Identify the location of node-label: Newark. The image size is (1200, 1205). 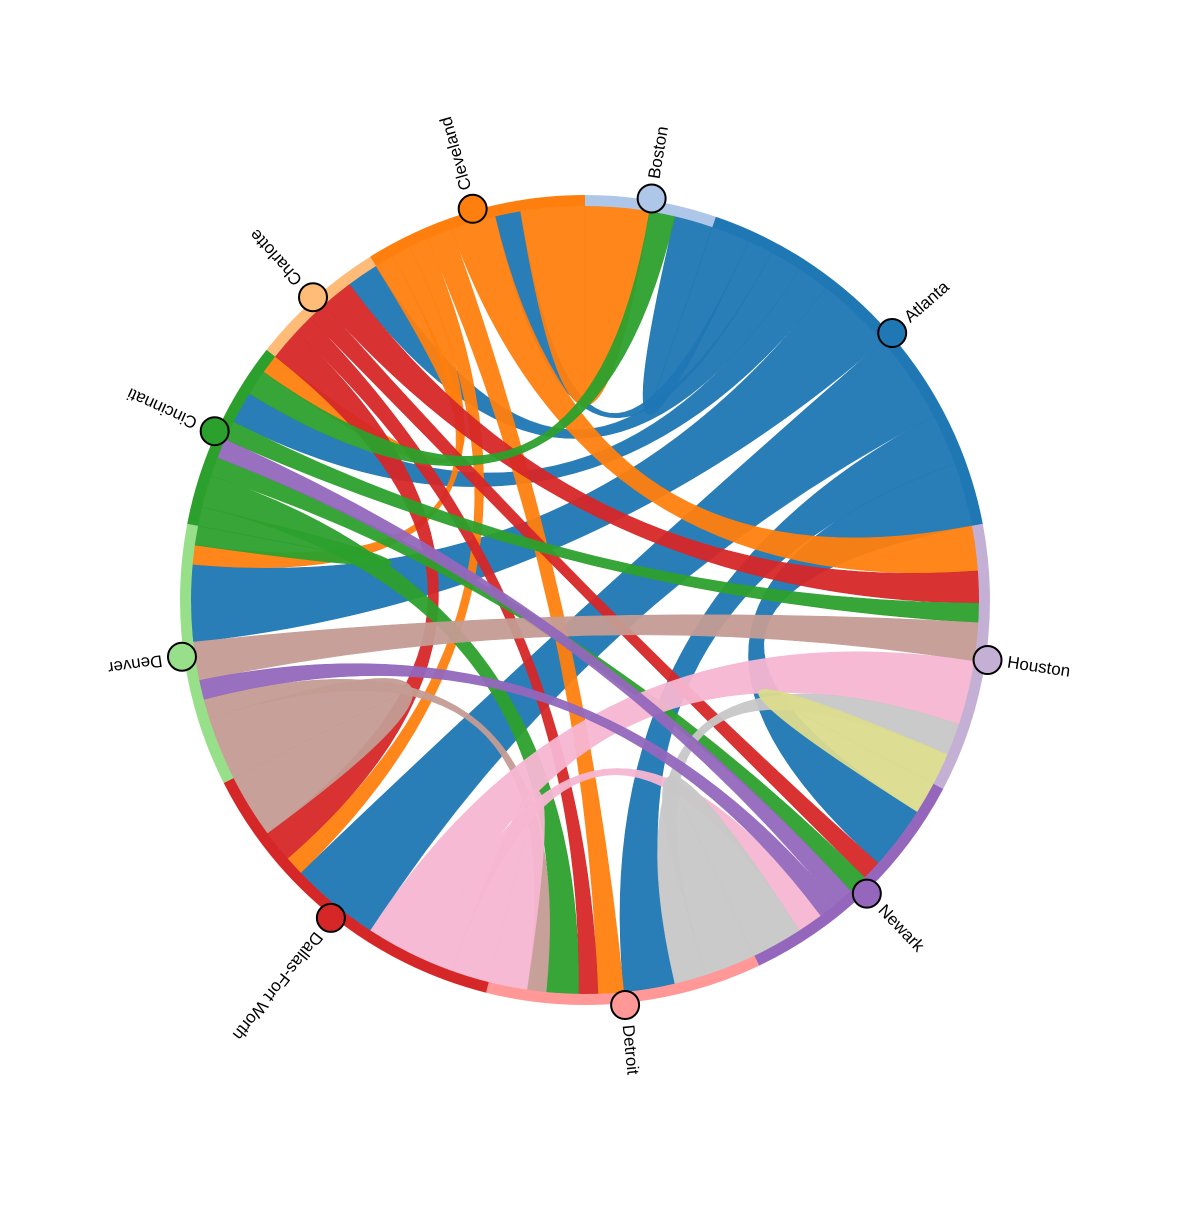
(902, 928).